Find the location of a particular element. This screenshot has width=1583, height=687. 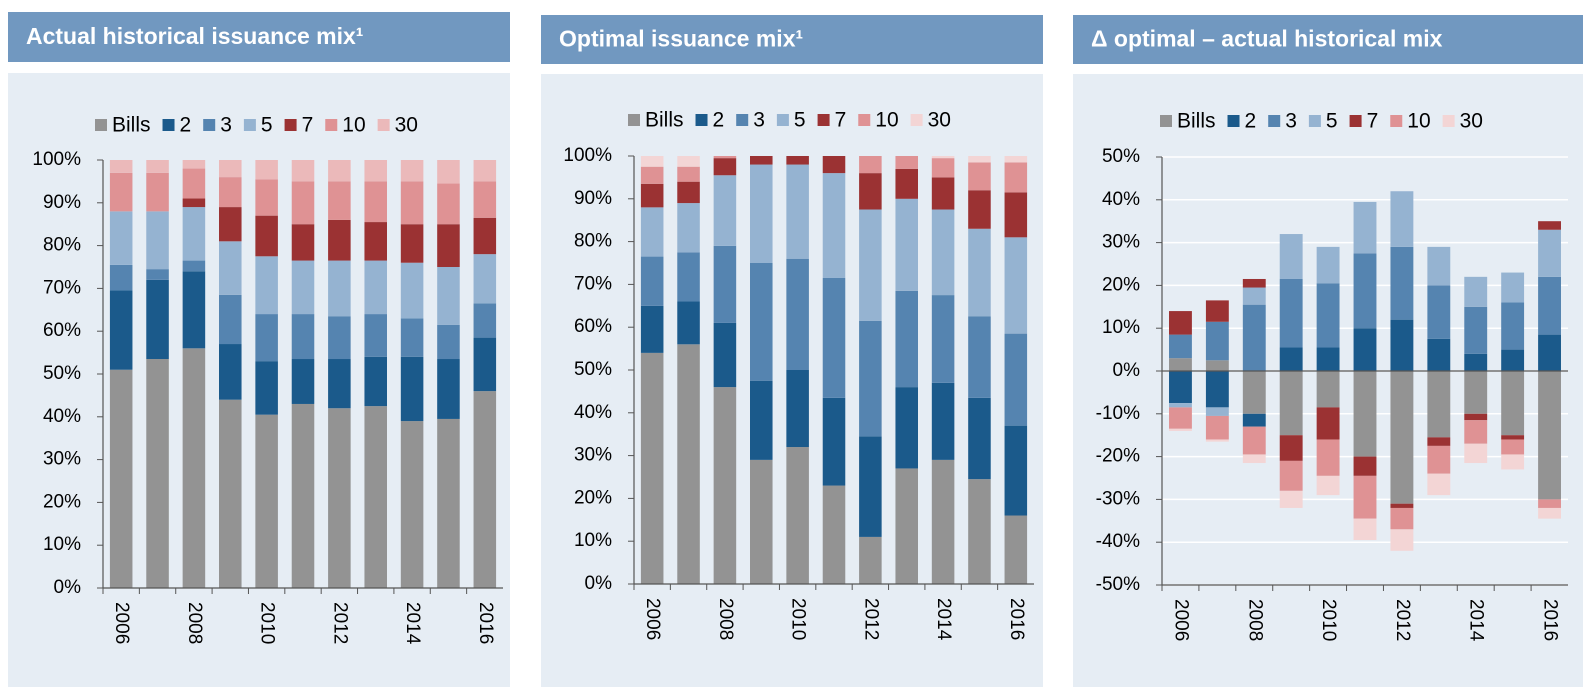

x-tick-label: 2014 is located at coordinates (1476, 620).